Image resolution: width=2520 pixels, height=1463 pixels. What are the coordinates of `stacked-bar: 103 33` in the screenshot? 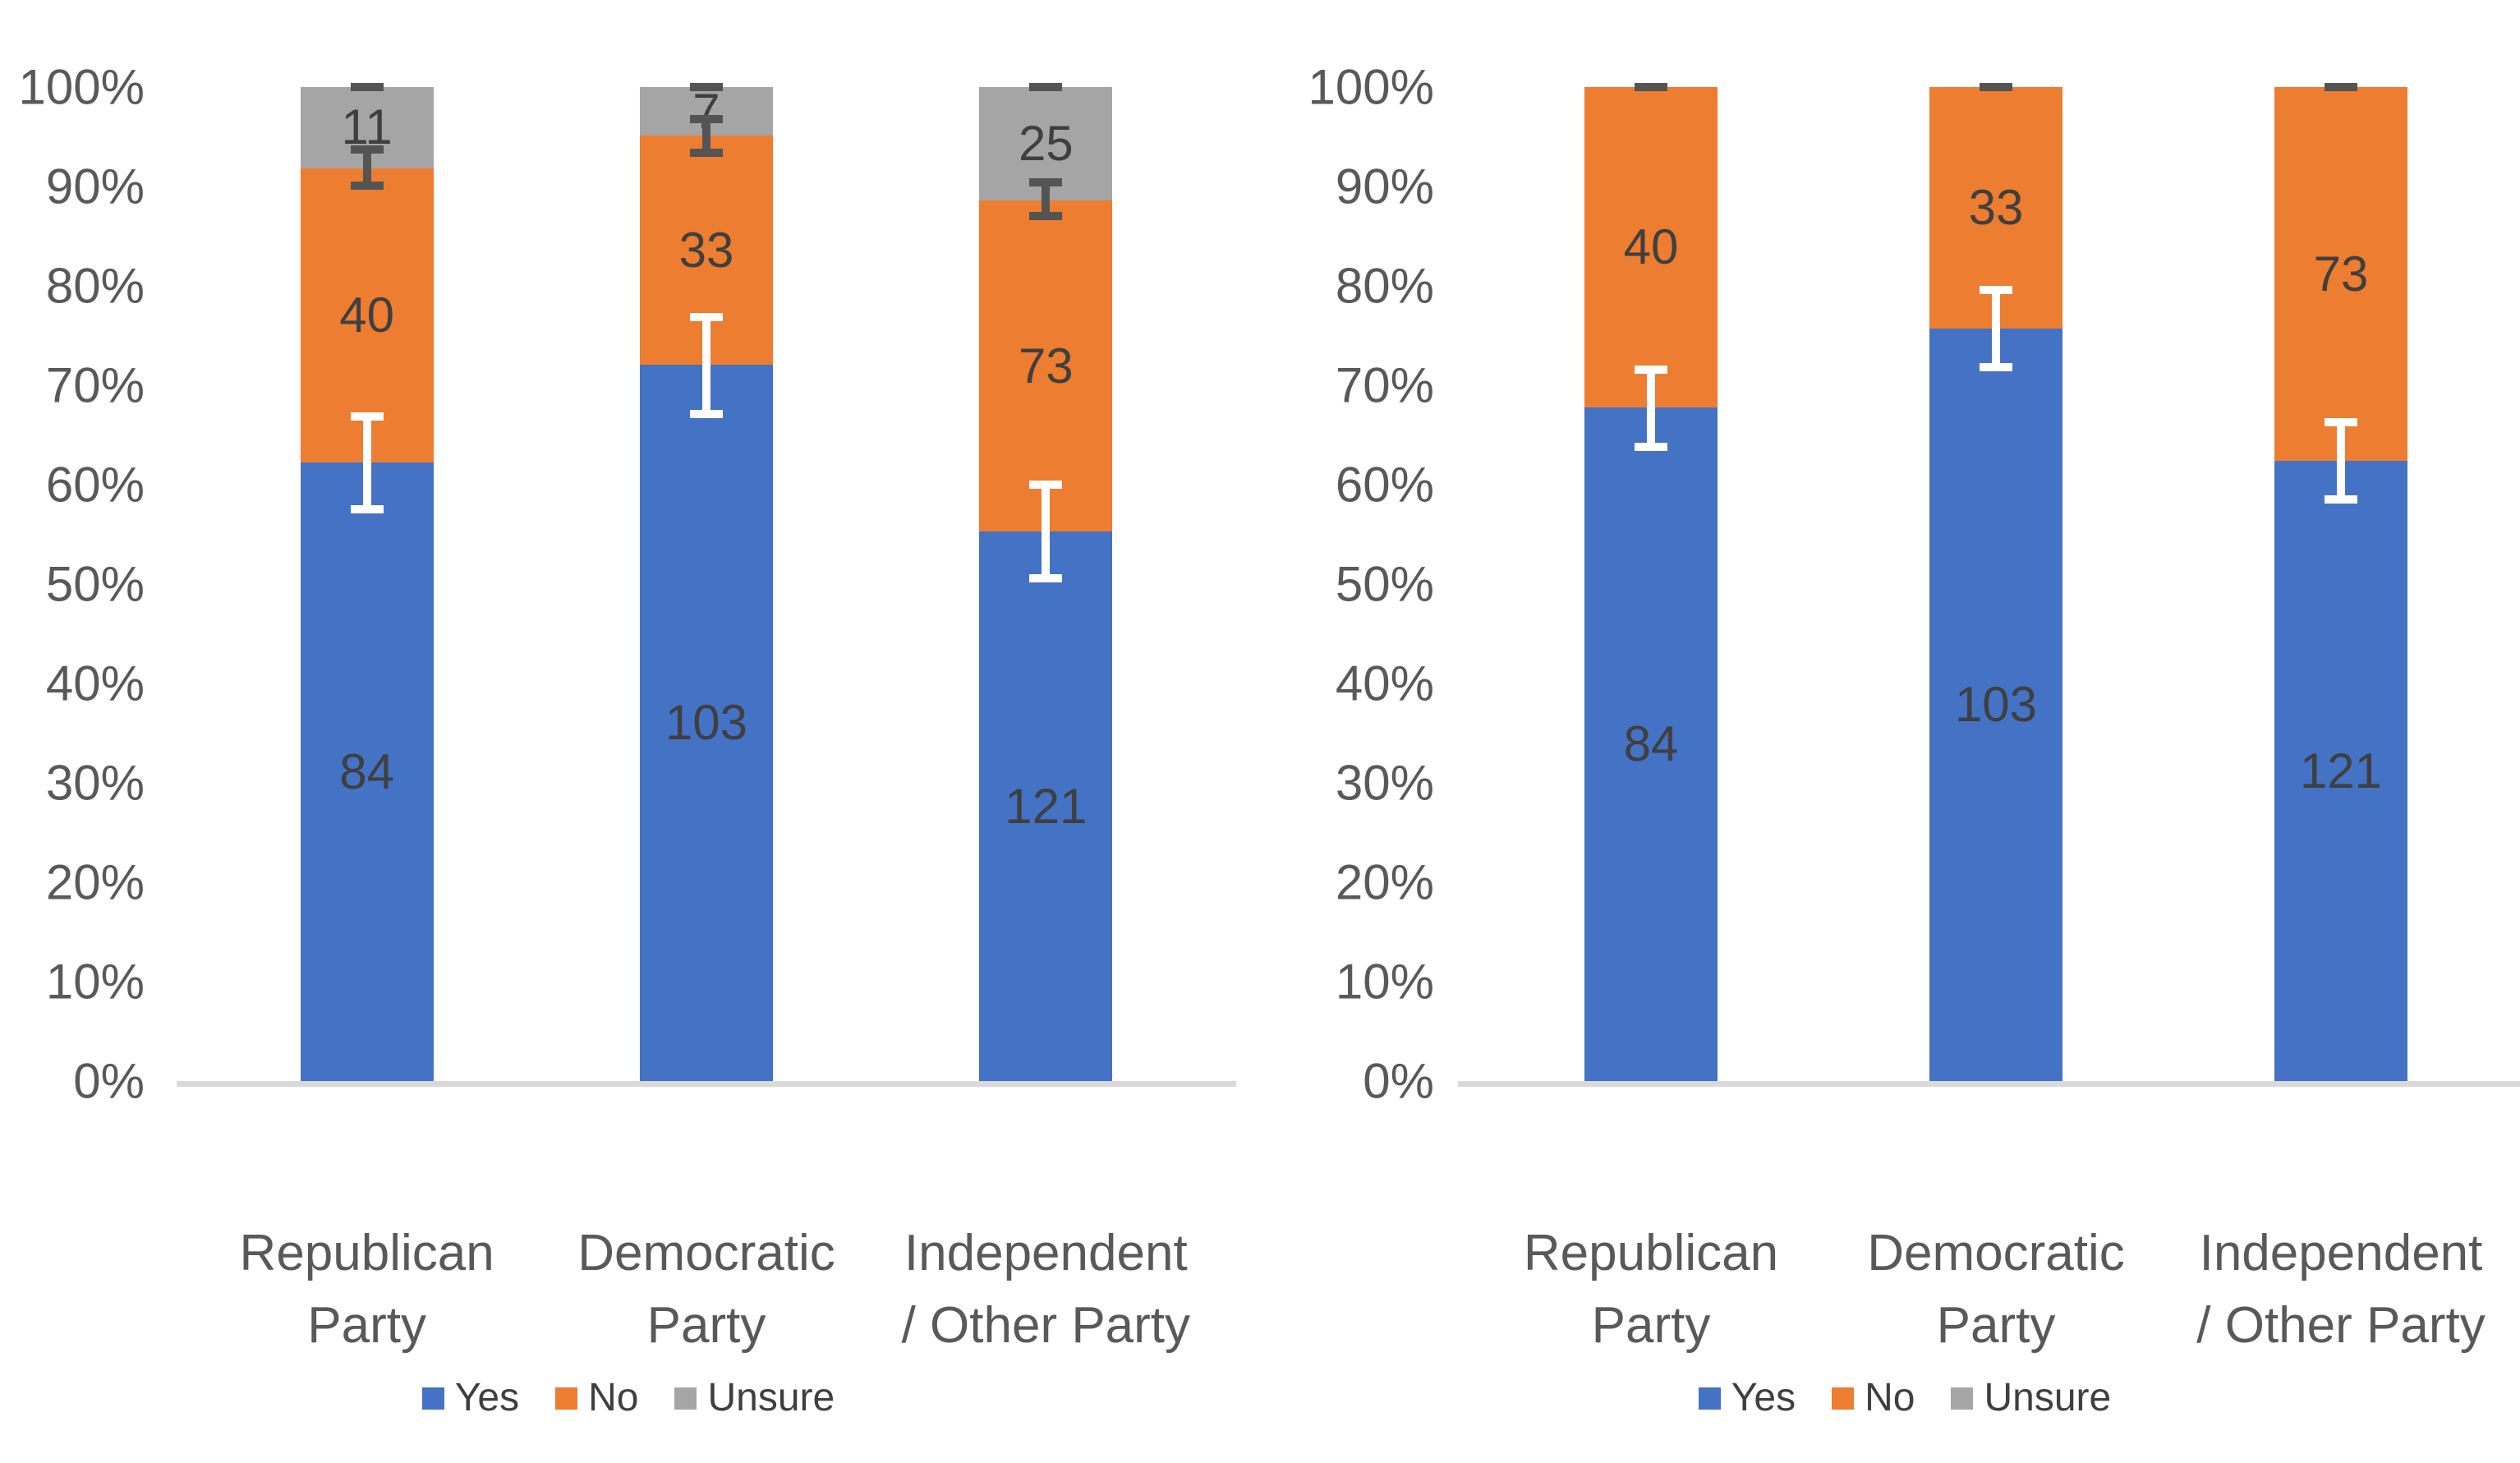 It's located at (1995, 582).